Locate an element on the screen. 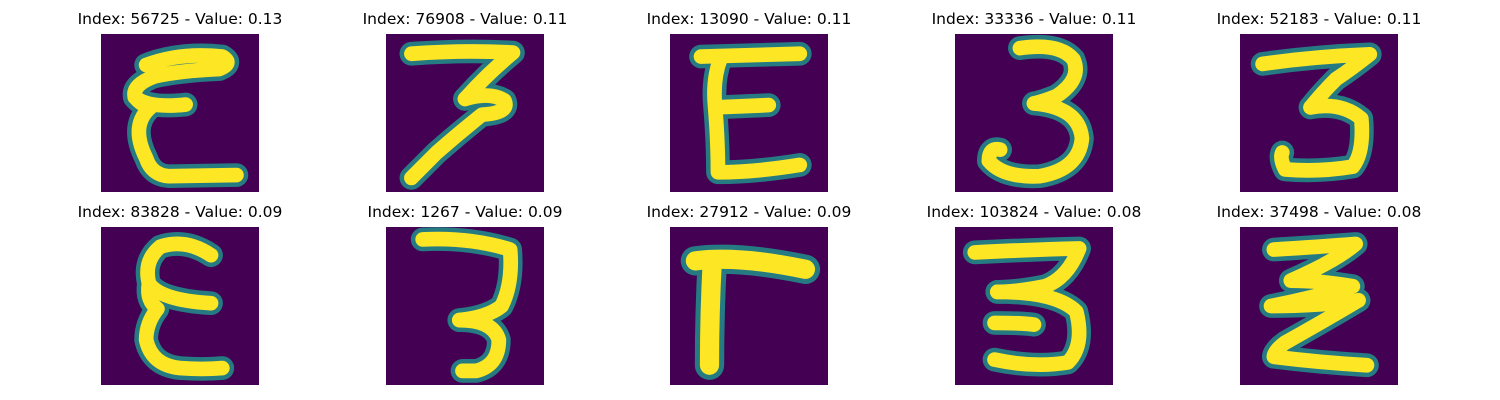 This screenshot has height=400, width=1500. sample-cell-5: Index: 83828 - Value: 0.09 is located at coordinates (180, 289).